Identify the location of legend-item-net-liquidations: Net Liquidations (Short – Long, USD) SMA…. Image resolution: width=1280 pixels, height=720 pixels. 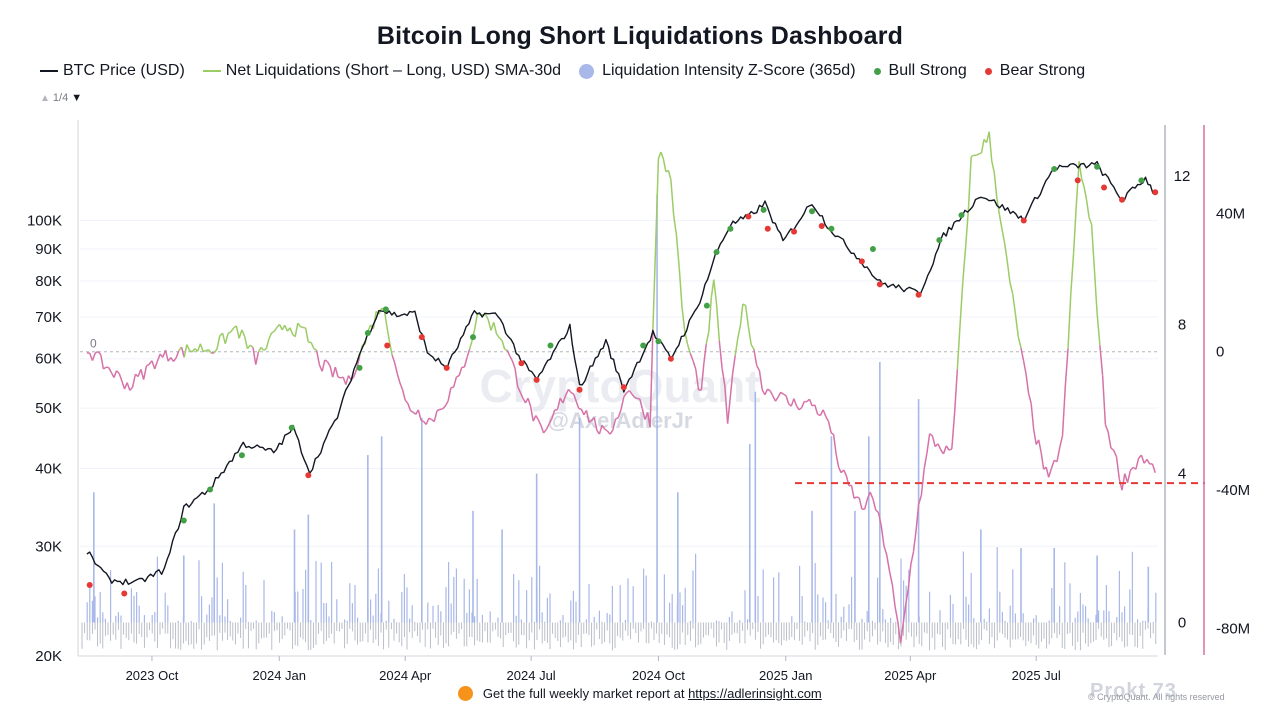
(381, 71).